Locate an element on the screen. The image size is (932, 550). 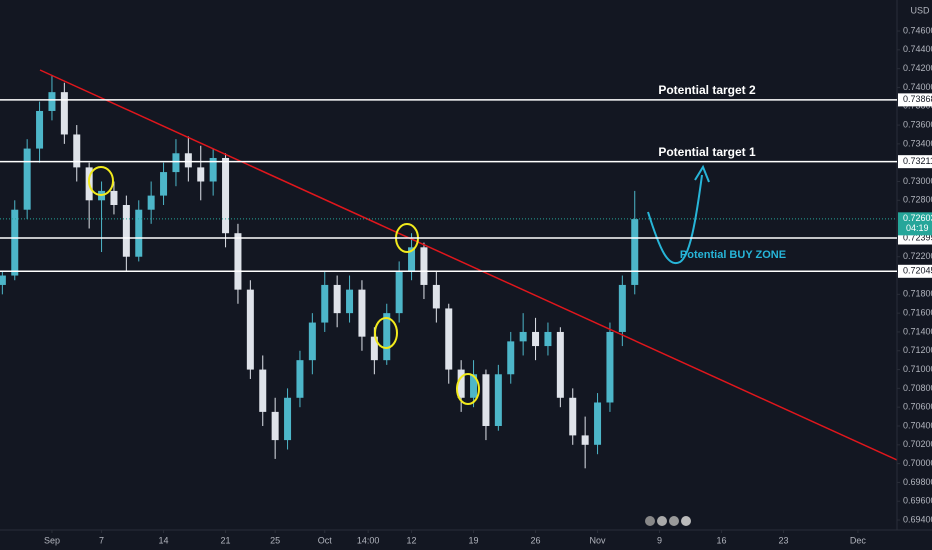
x-tick-label: 7 is located at coordinates (101, 540).